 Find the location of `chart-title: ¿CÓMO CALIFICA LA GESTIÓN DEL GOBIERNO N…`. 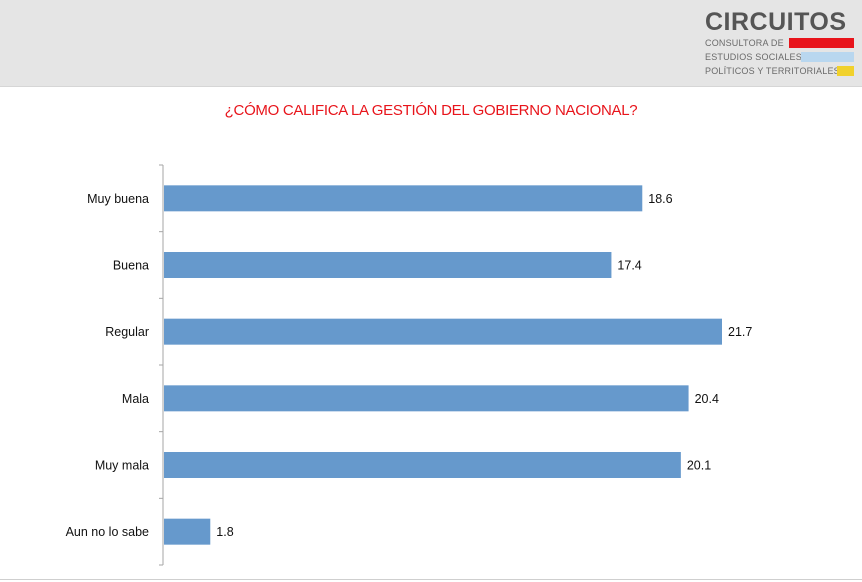

chart-title: ¿CÓMO CALIFICA LA GESTIÓN DEL GOBIERNO N… is located at coordinates (431, 110).